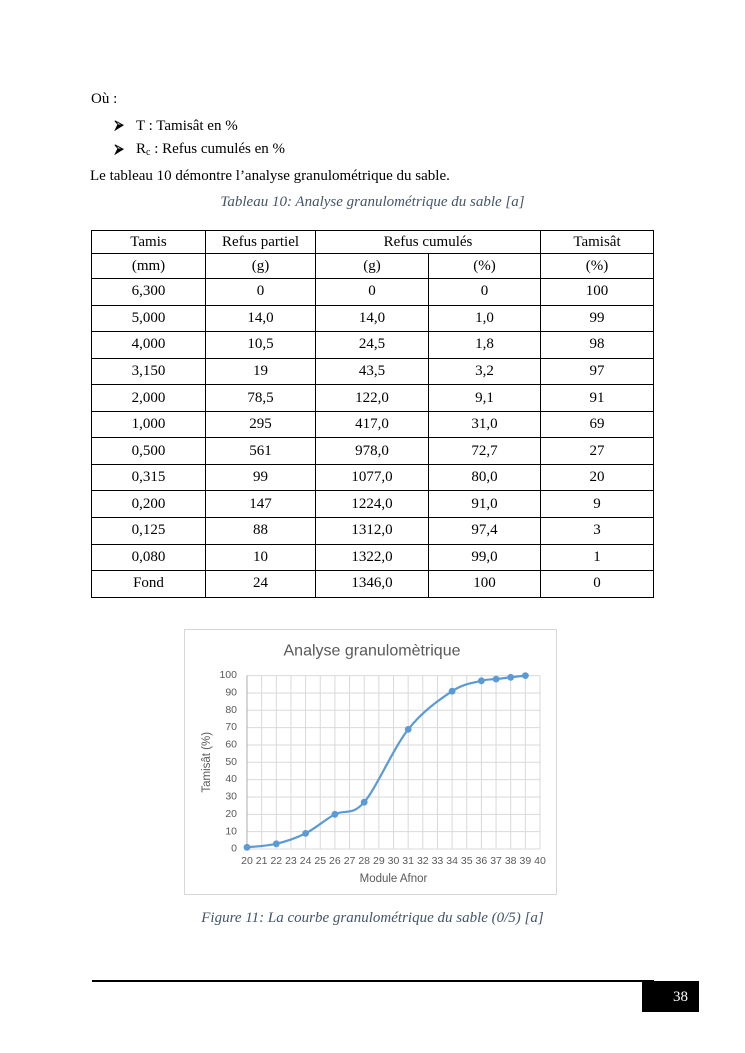 This screenshot has width=745, height=1053. What do you see at coordinates (350, 861) in the screenshot?
I see `svg-text: 27` at bounding box center [350, 861].